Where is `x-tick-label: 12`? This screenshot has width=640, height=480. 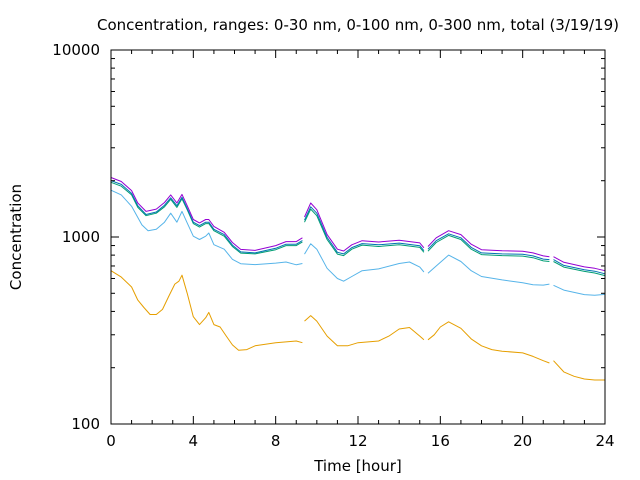
x-tick-label: 12 is located at coordinates (357, 441).